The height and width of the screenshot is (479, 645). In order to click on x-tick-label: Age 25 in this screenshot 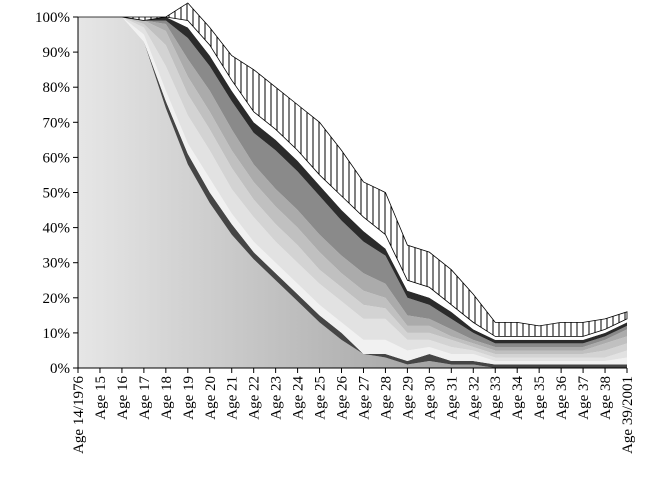, I will do `click(321, 398)`.